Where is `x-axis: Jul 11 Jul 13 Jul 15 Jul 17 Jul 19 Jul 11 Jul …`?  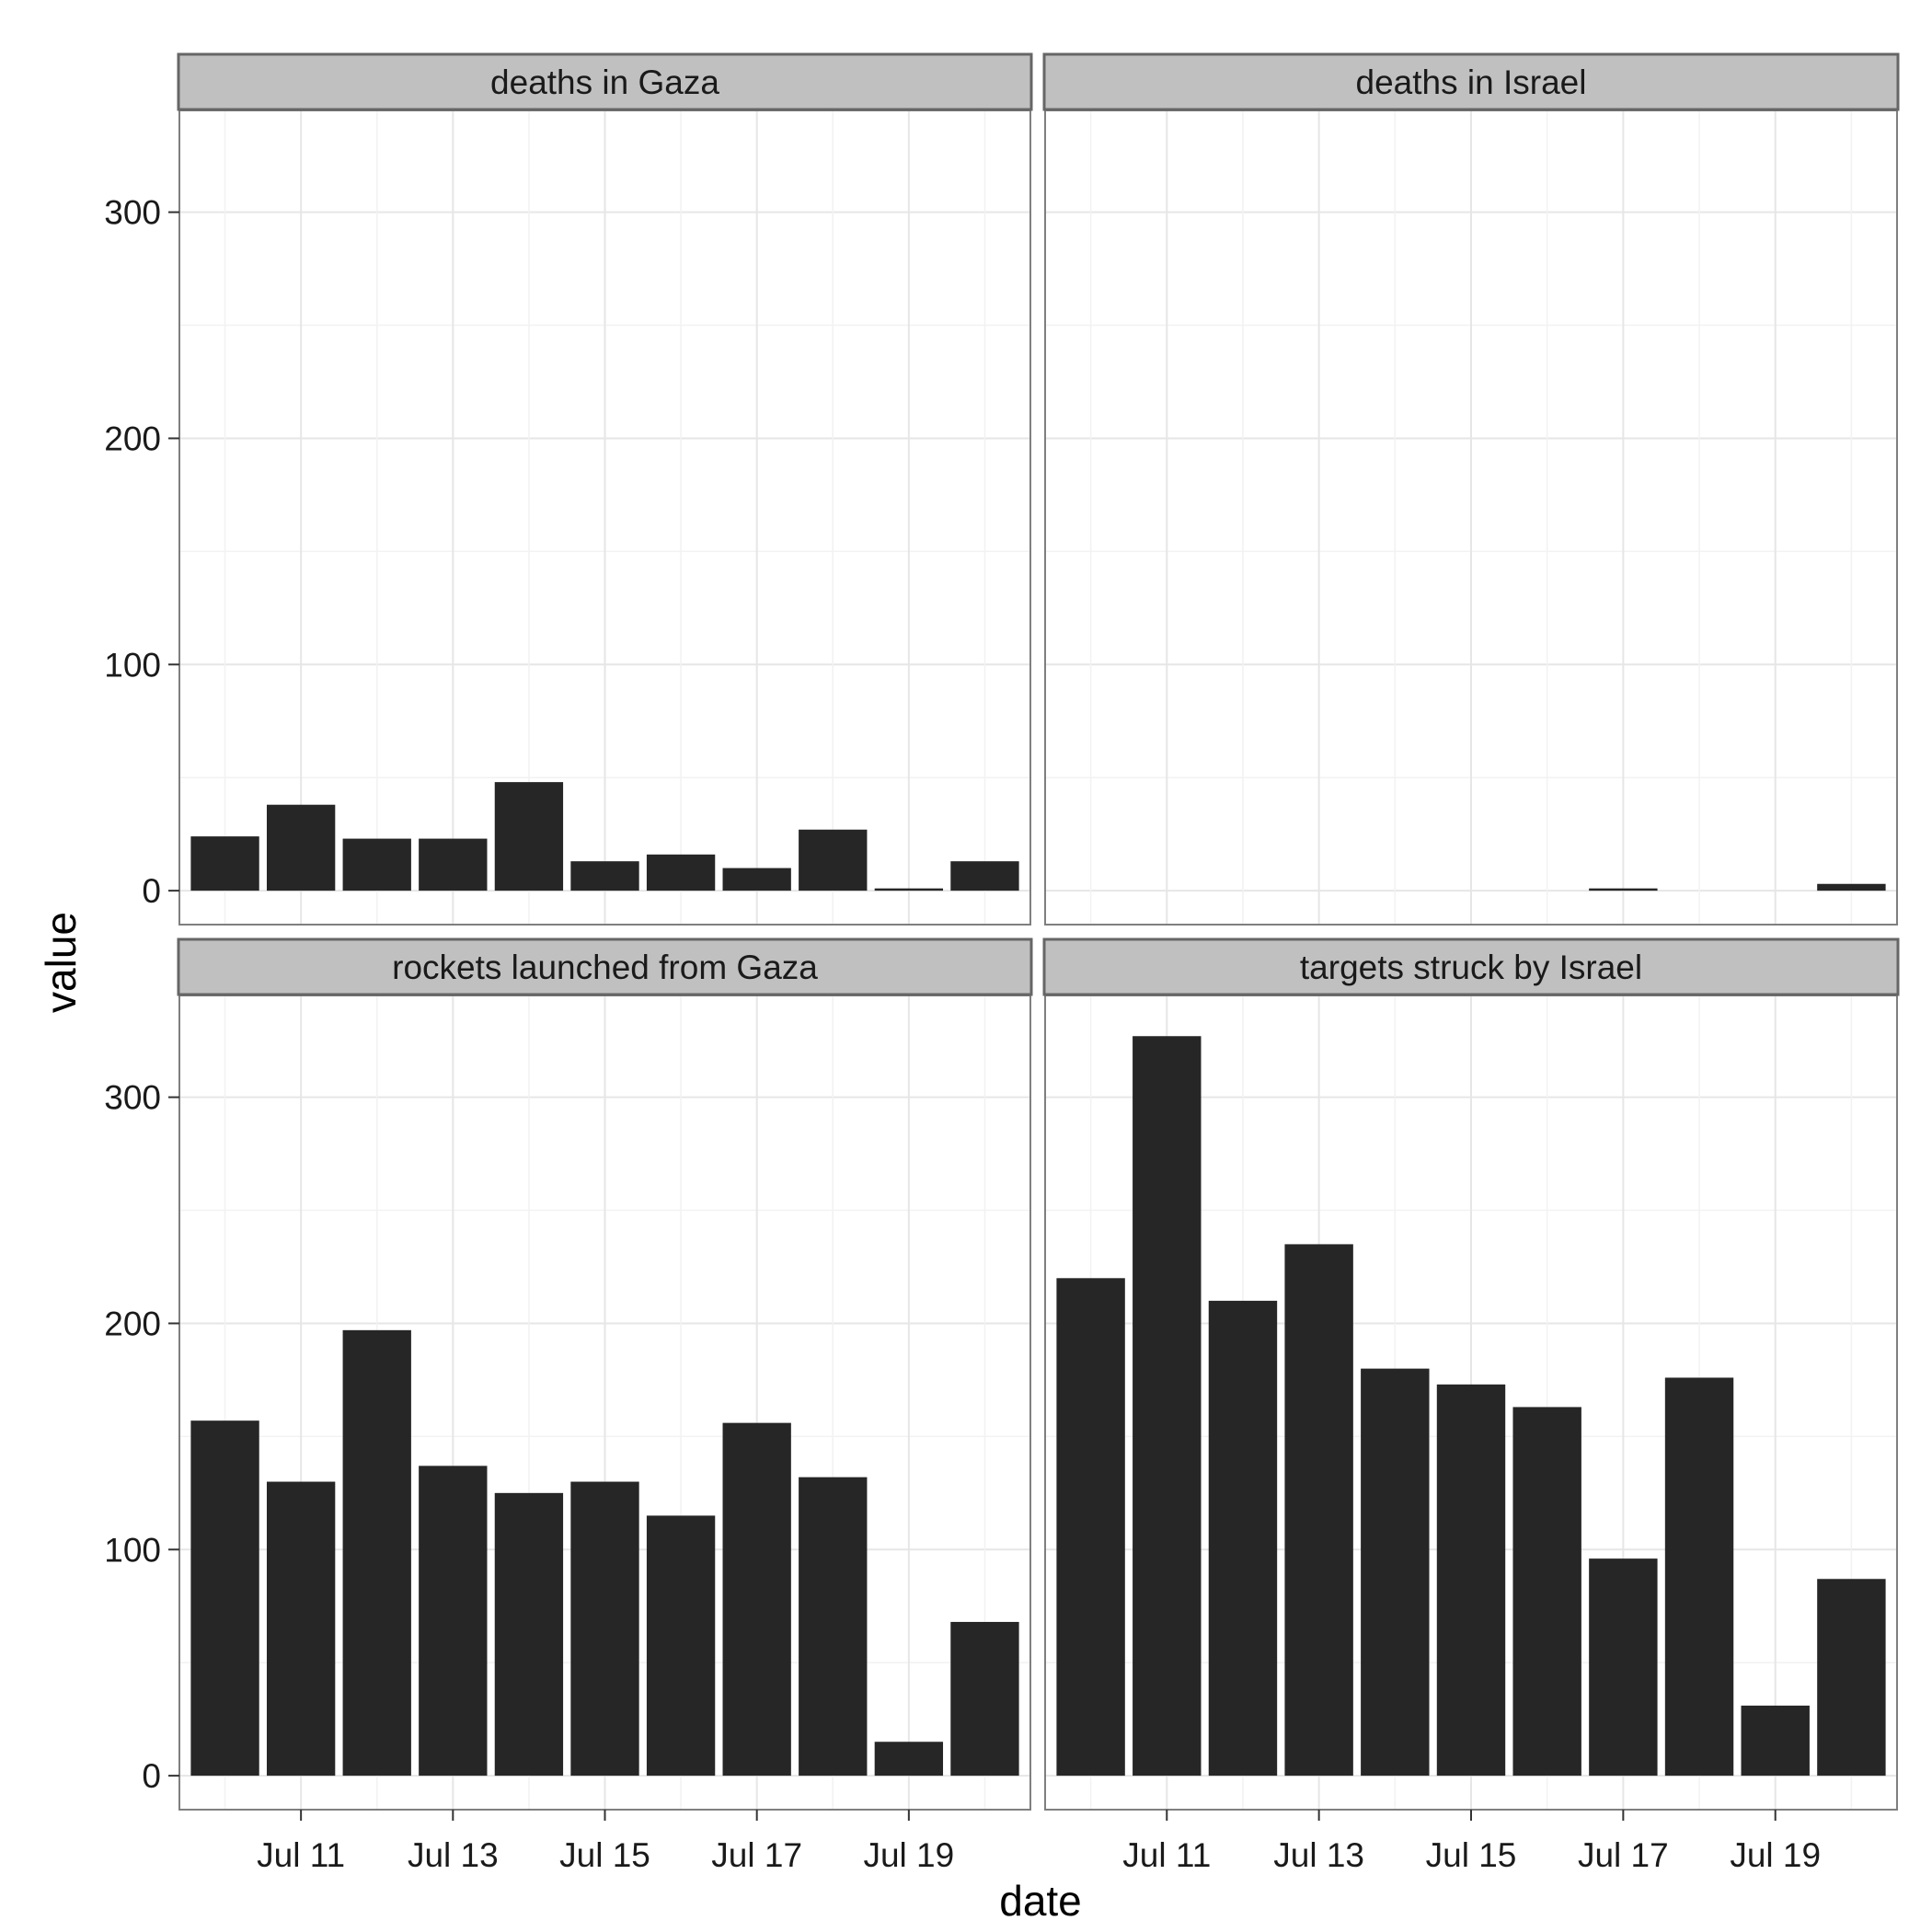 x-axis: Jul 11 Jul 13 Jul 15 Jul 17 Jul 19 Jul 11 Jul … is located at coordinates (1039, 1842).